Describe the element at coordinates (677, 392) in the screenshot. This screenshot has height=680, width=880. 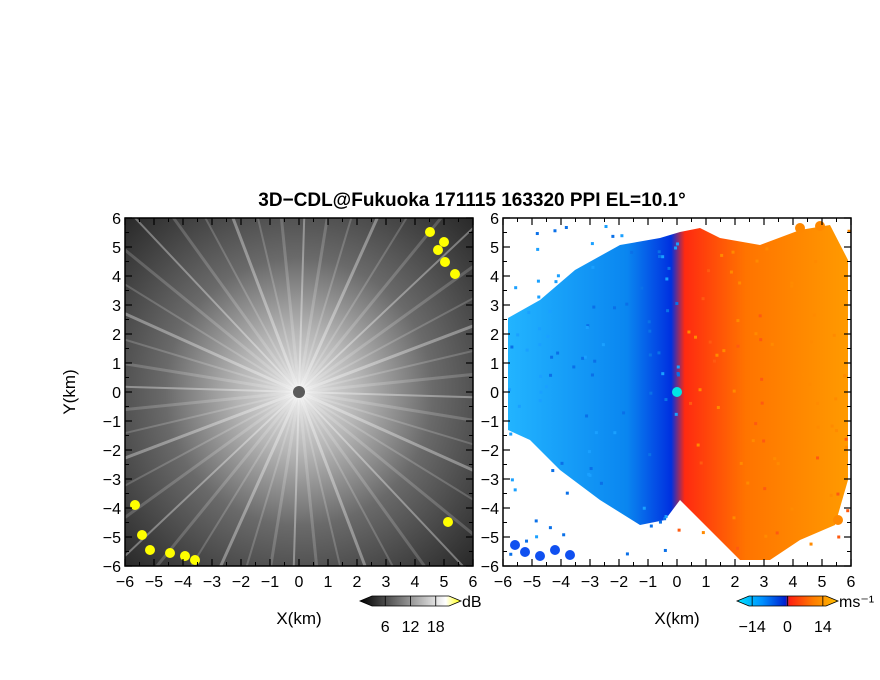
I see `radar-site-right` at that location.